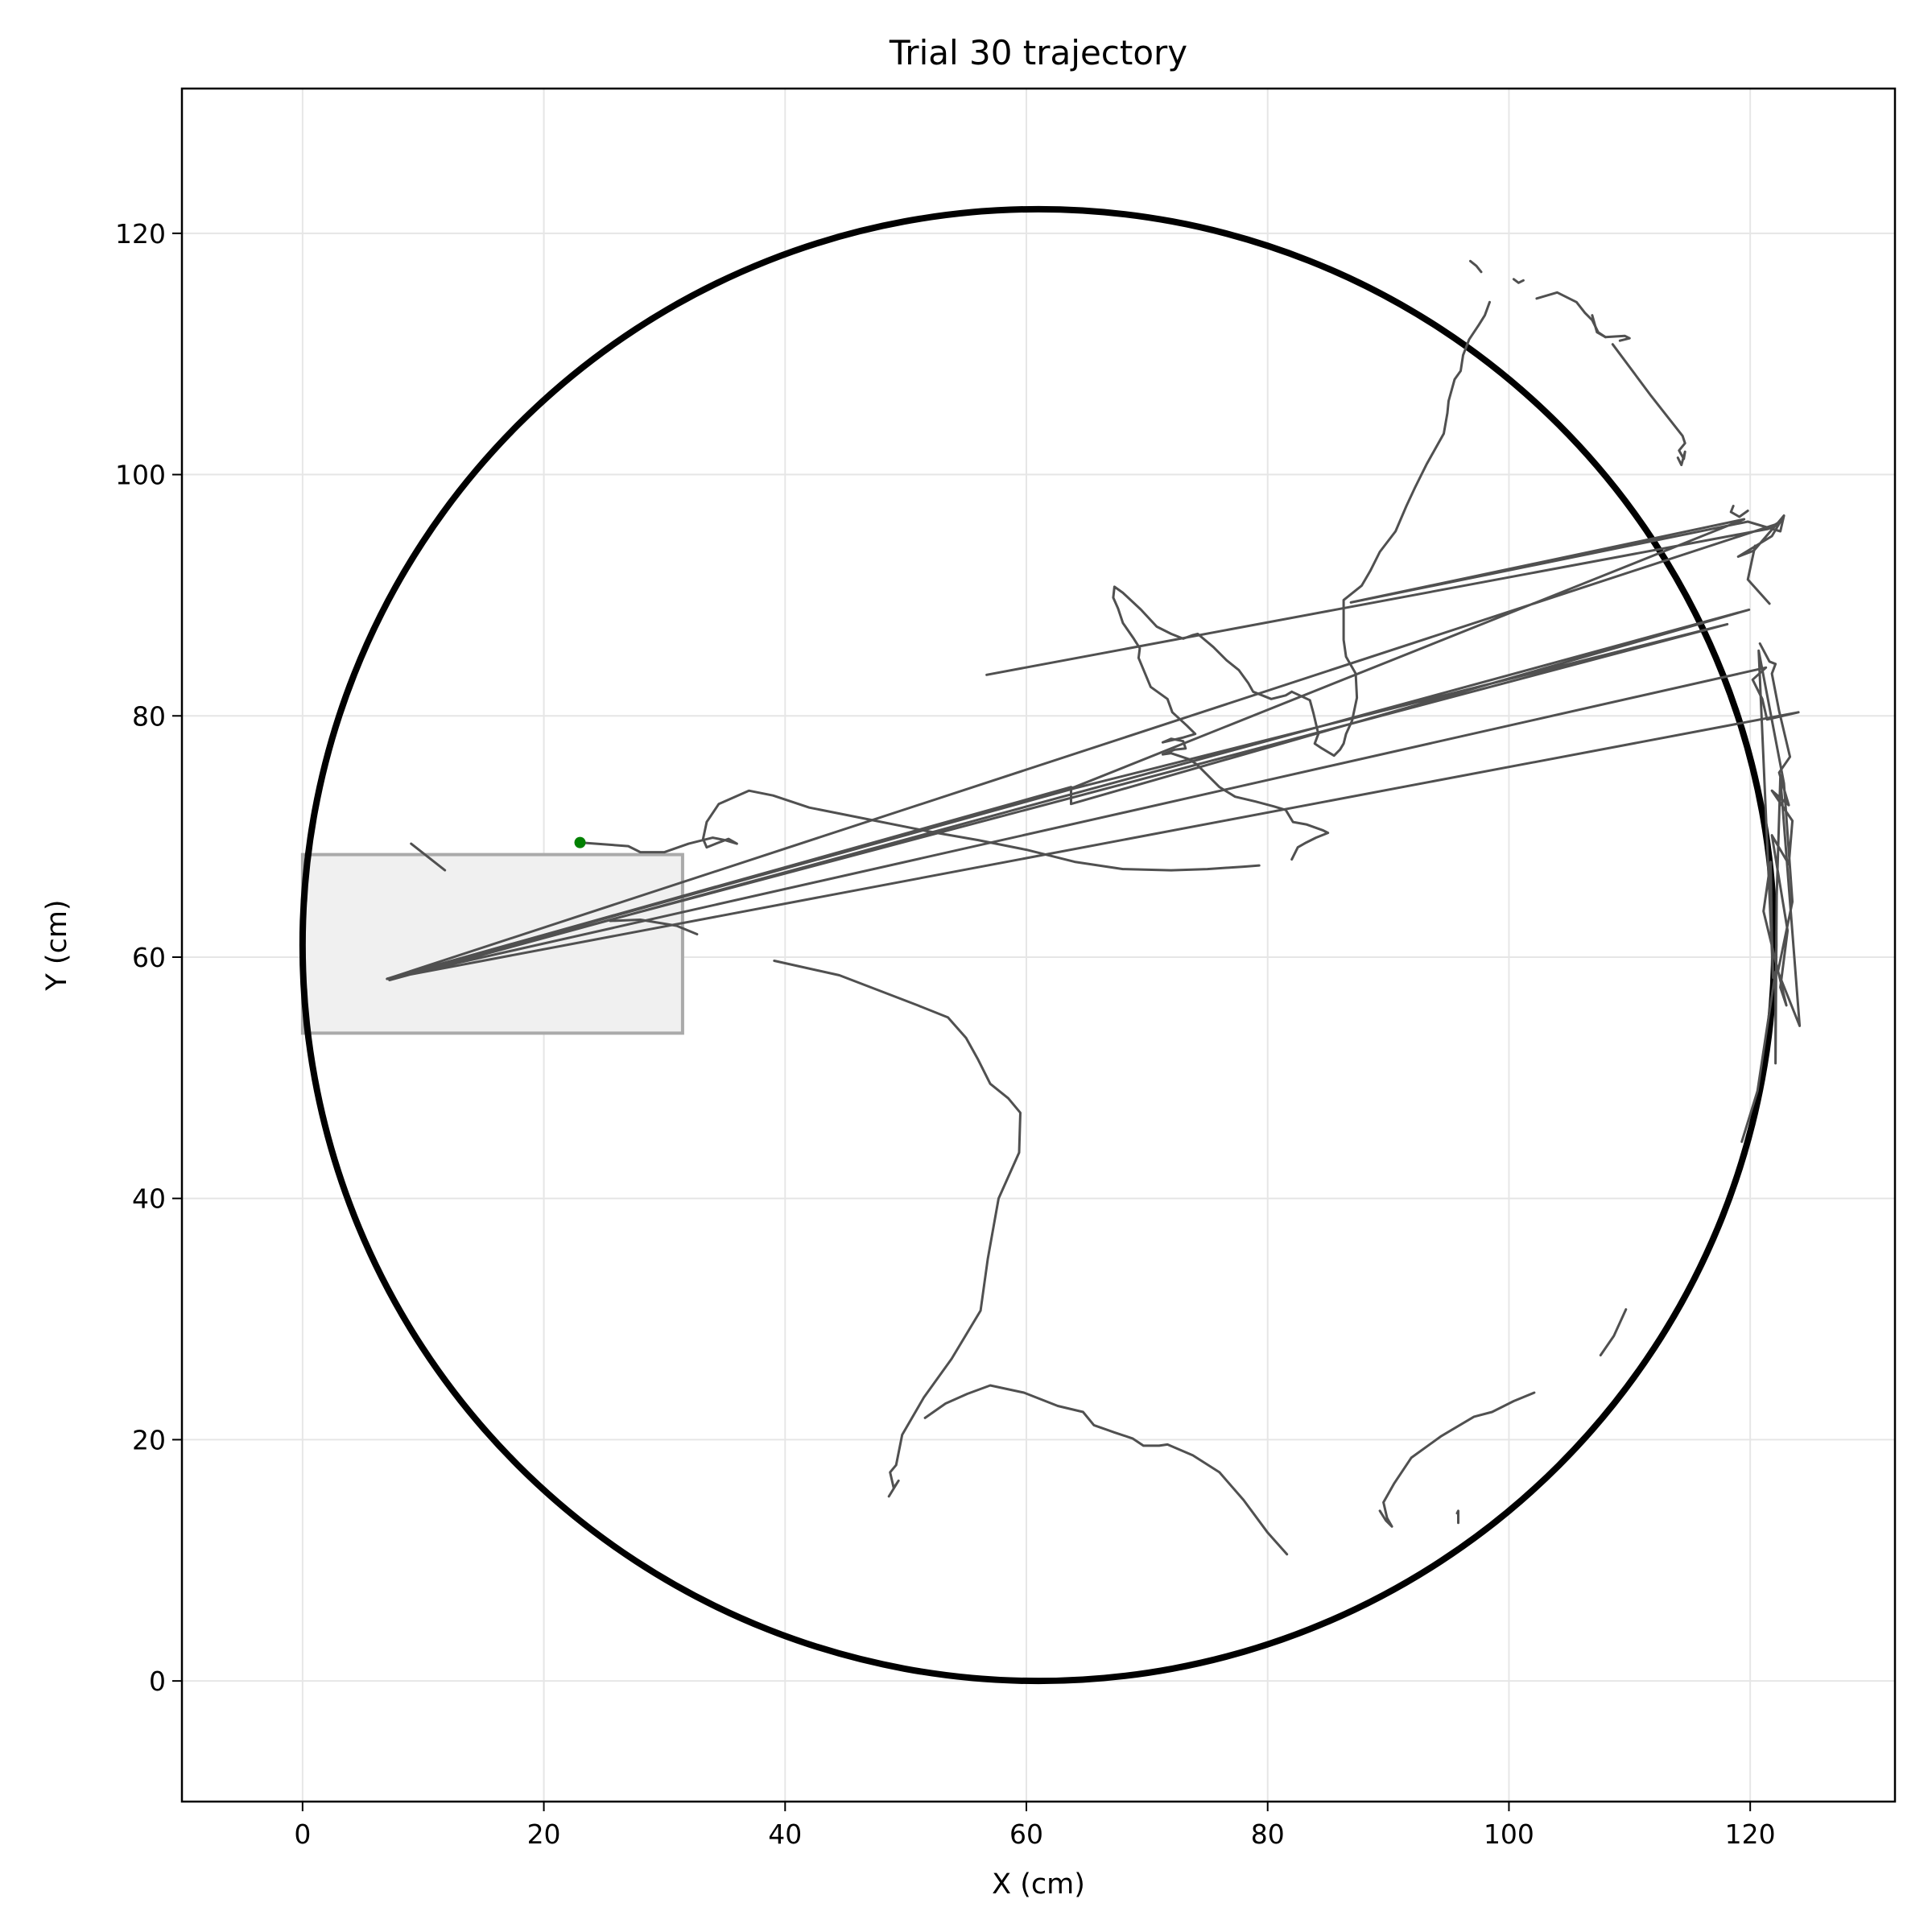 The width and height of the screenshot is (1932, 1932). Describe the element at coordinates (140, 234) in the screenshot. I see `y-tick-label: 120` at that location.